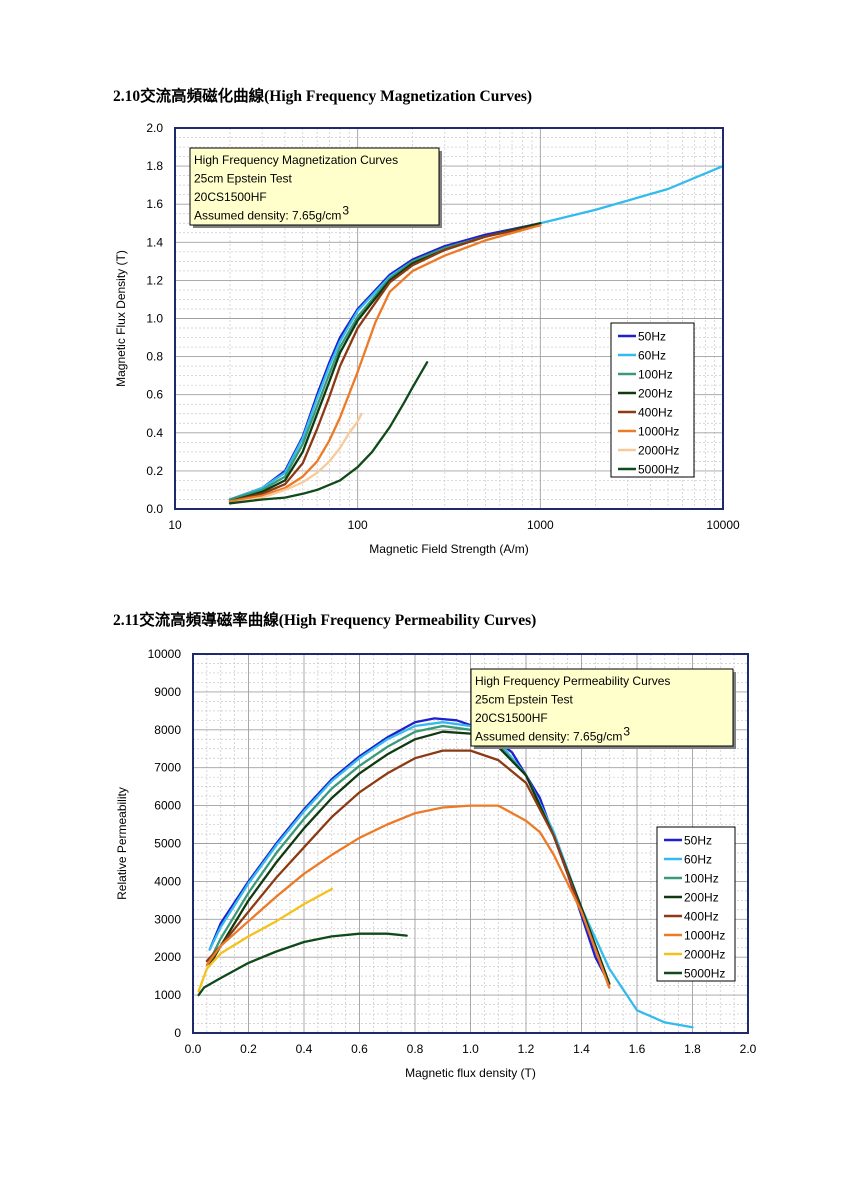 The width and height of the screenshot is (849, 1200). I want to click on series-line-60Hz, so click(451, 875).